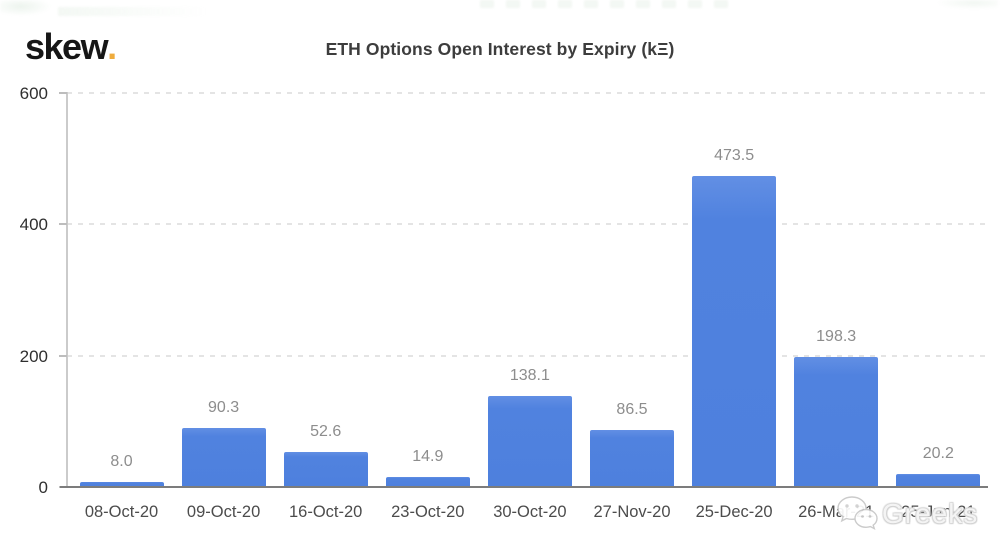 The image size is (1000, 558). Describe the element at coordinates (524, 486) in the screenshot. I see `x-axis-line` at that location.